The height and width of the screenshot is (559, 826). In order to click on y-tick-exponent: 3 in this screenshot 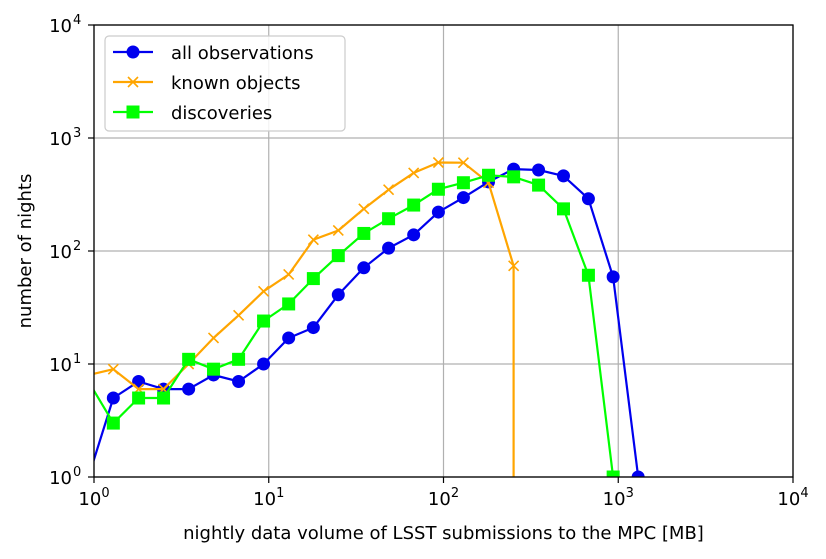, I will do `click(77, 133)`.